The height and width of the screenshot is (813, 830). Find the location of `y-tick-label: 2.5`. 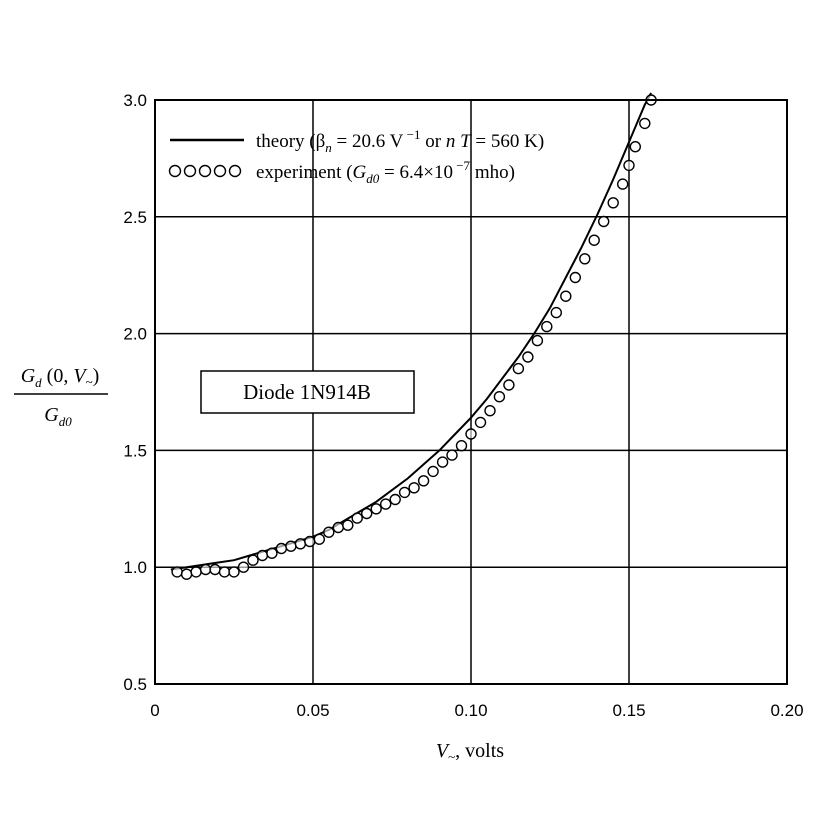

y-tick-label: 2.5 is located at coordinates (135, 217).